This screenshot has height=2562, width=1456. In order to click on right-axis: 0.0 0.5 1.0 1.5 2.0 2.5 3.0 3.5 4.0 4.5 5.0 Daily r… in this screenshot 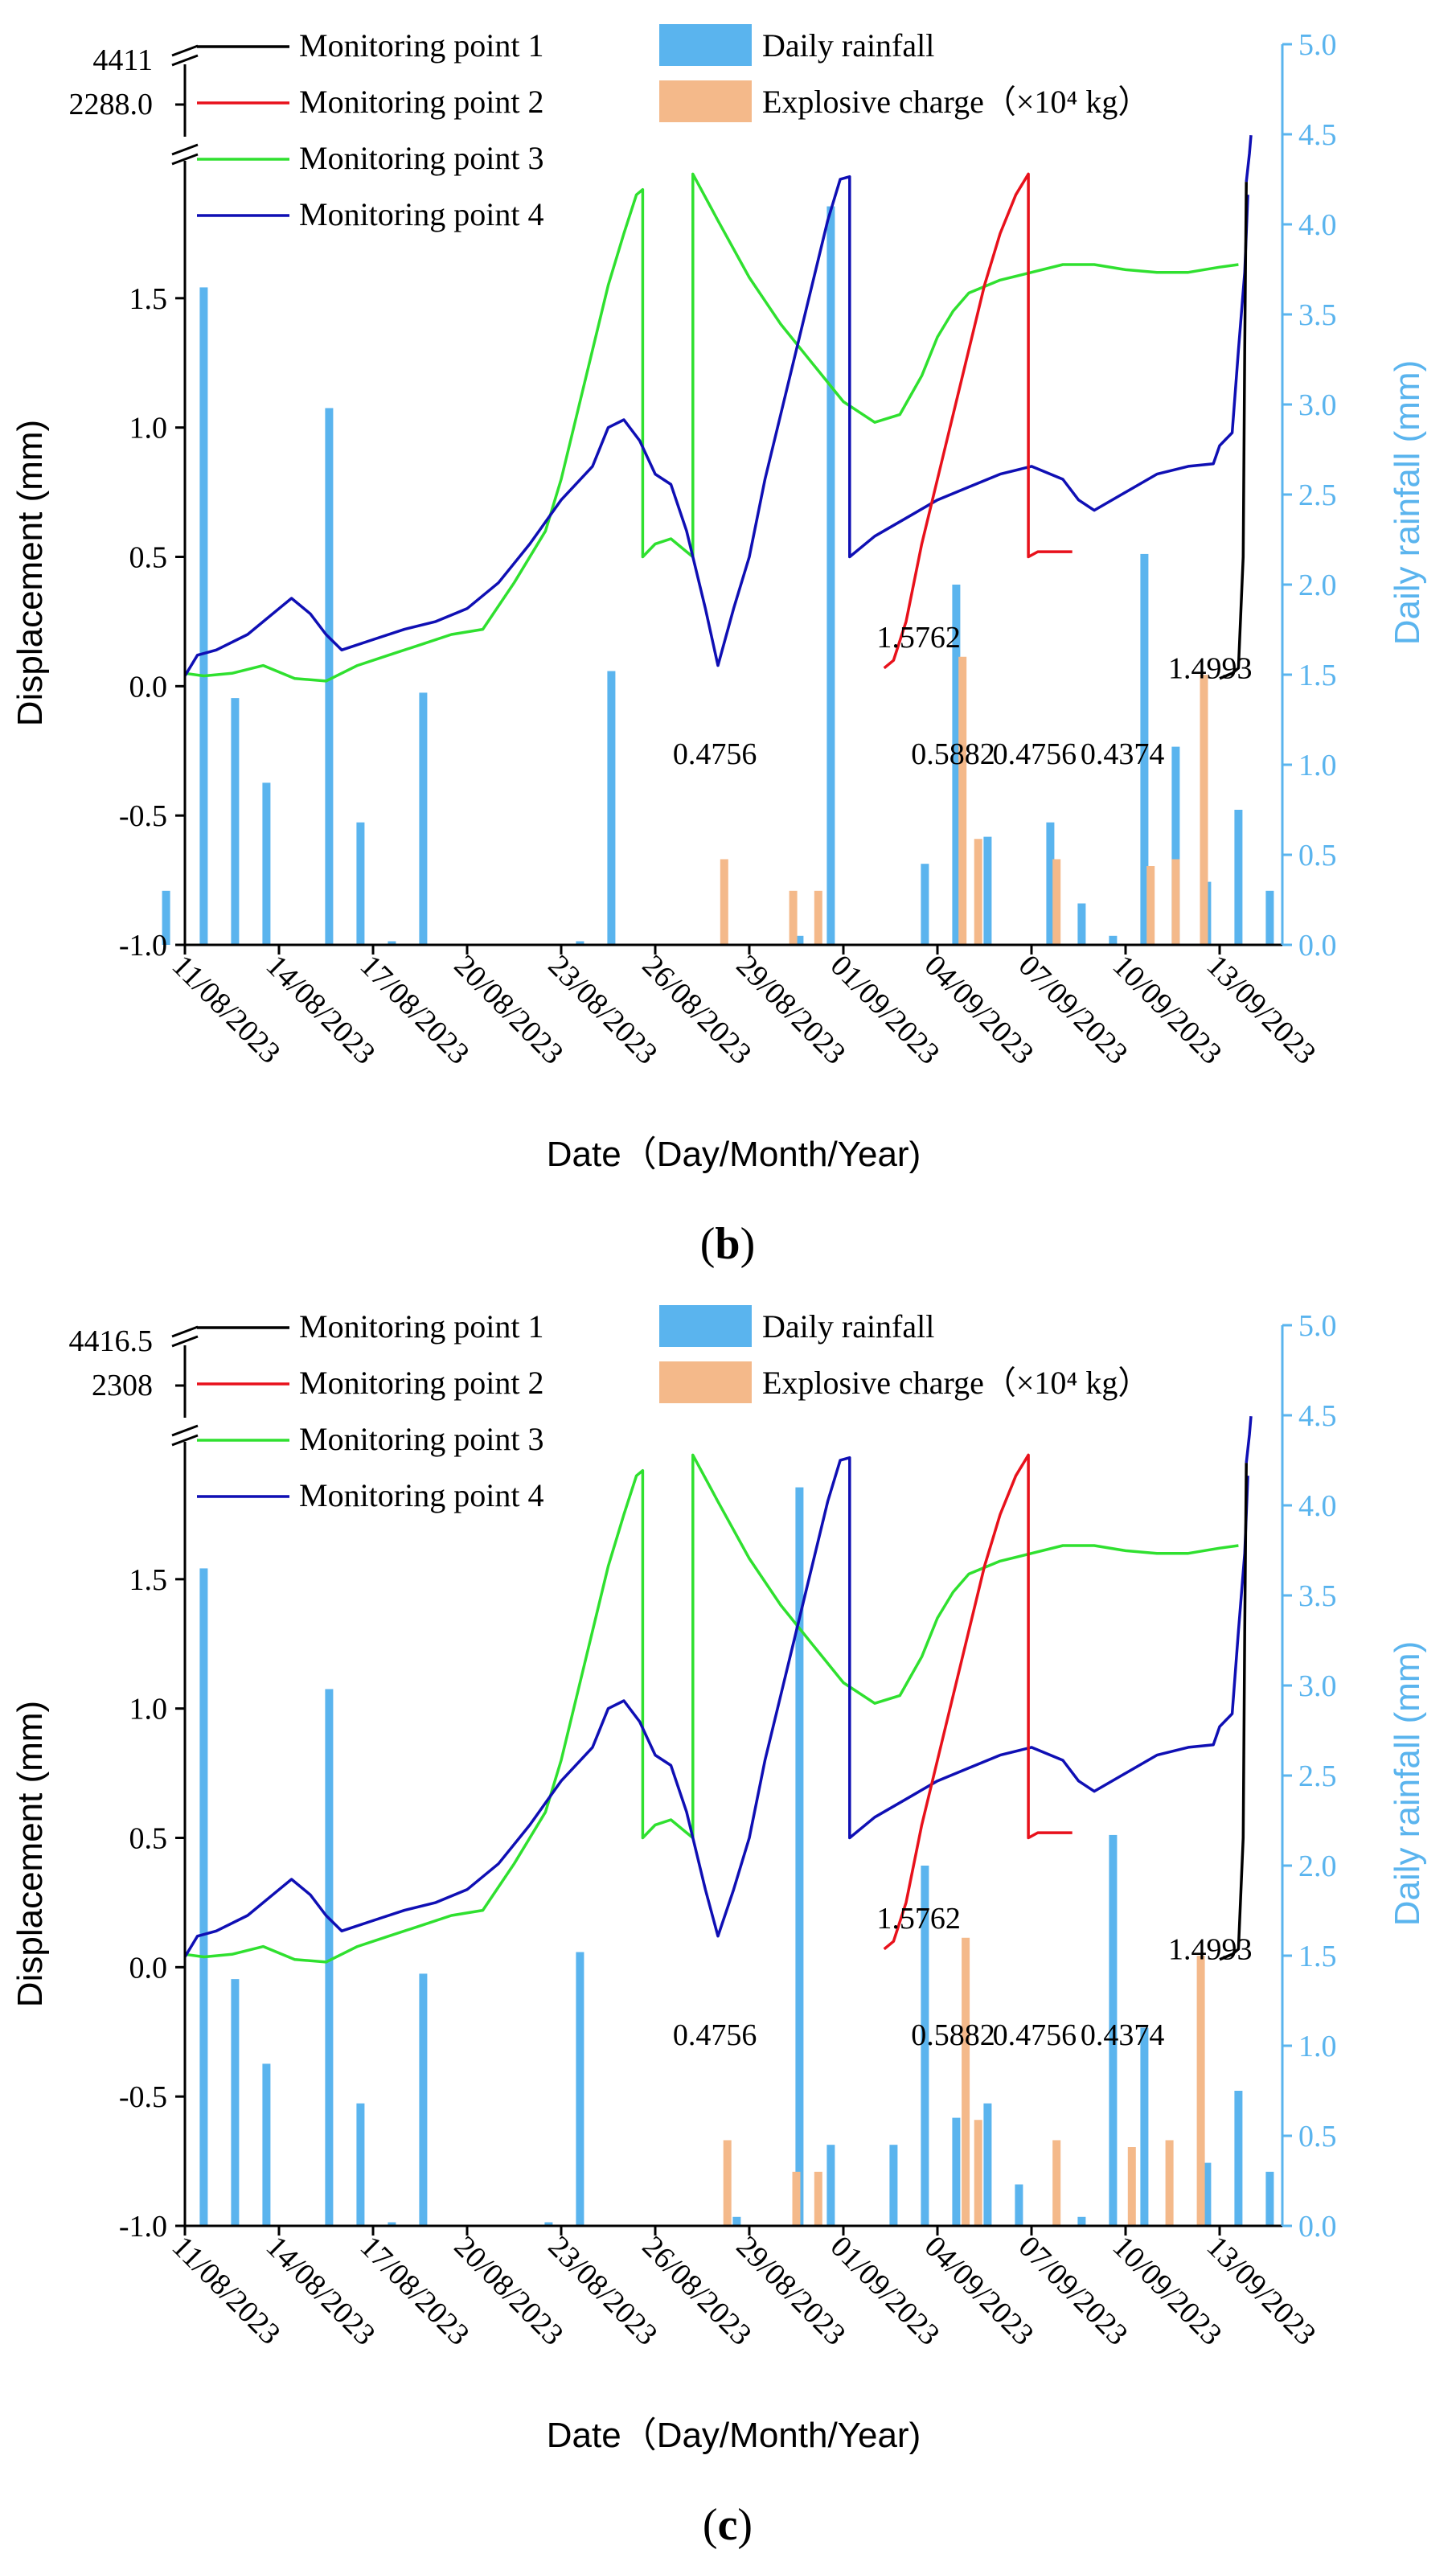, I will do `click(1354, 1776)`.